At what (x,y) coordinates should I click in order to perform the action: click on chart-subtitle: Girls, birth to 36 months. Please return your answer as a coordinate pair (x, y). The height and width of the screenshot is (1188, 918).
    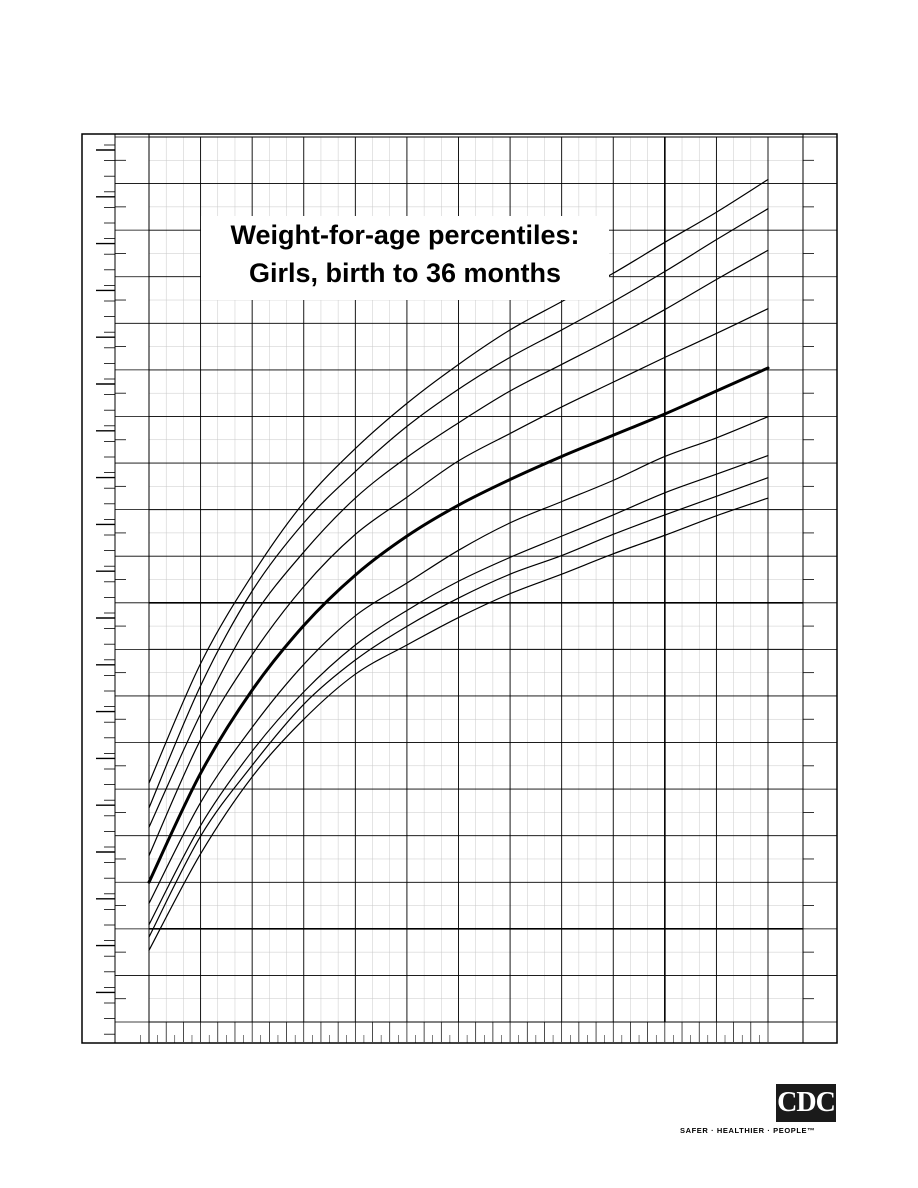
    Looking at the image, I should click on (405, 273).